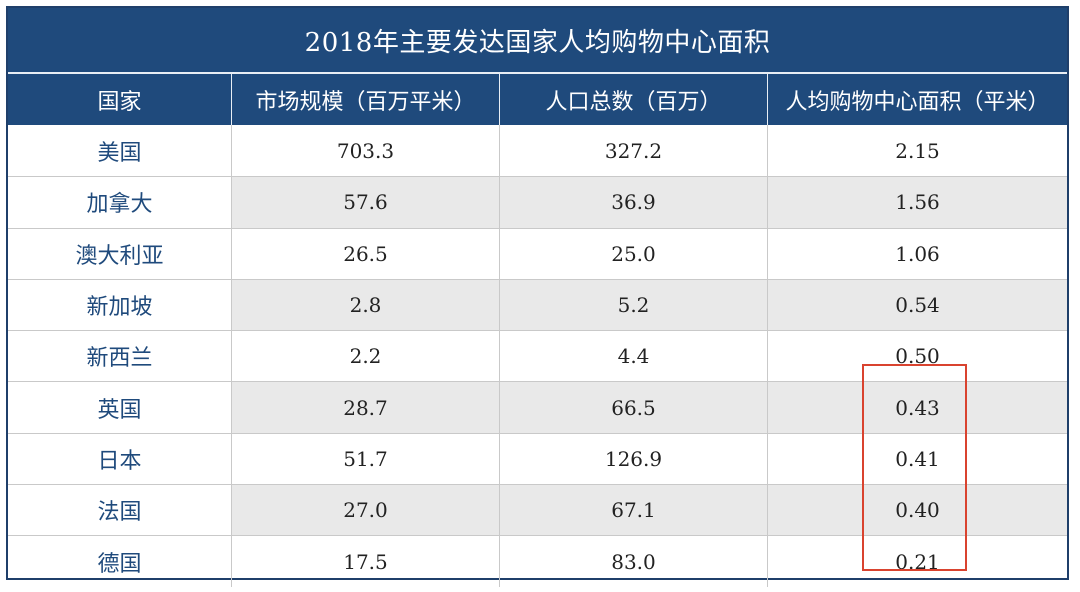 This screenshot has width=1080, height=592. I want to click on population-cell: 66.5, so click(634, 407).